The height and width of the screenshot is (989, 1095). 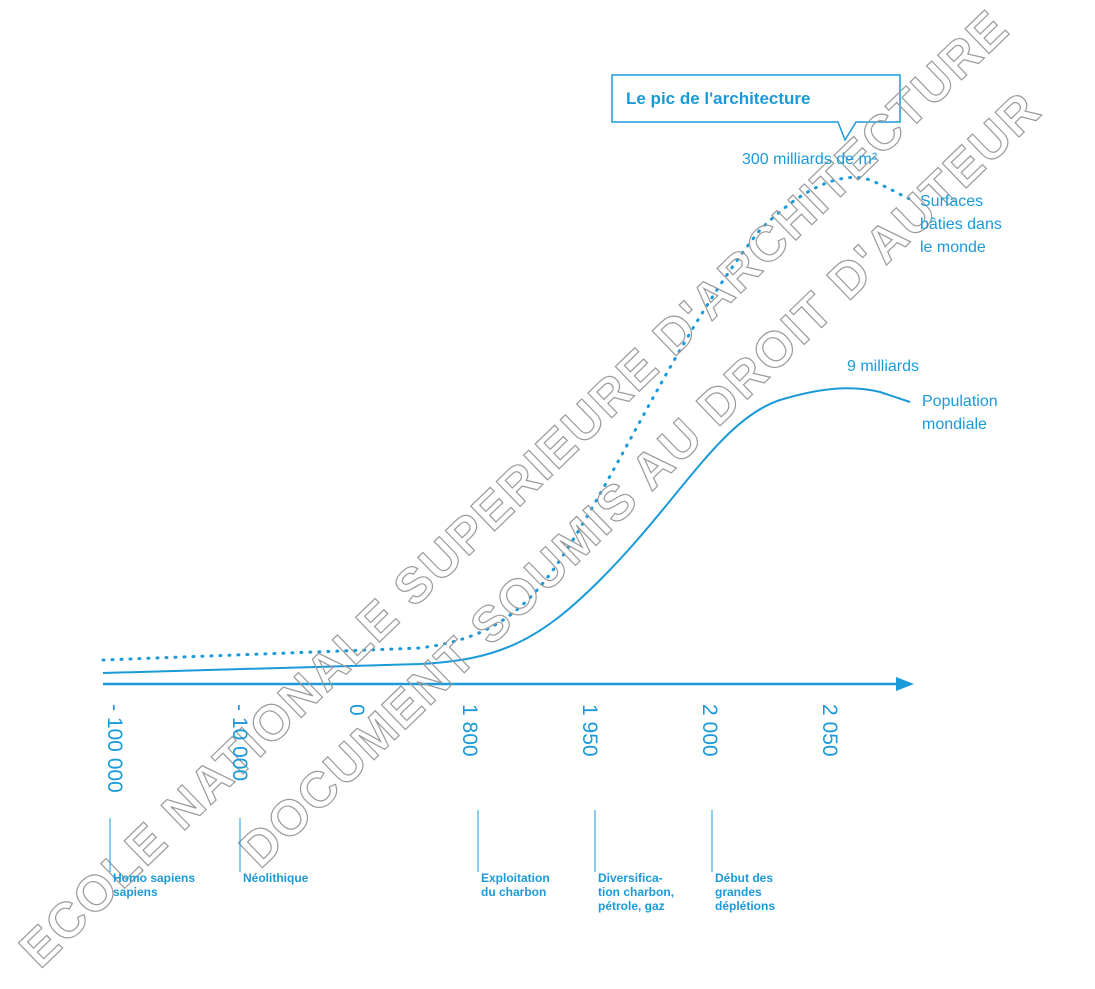 I want to click on event-label: Diversifica-, so click(x=630, y=878).